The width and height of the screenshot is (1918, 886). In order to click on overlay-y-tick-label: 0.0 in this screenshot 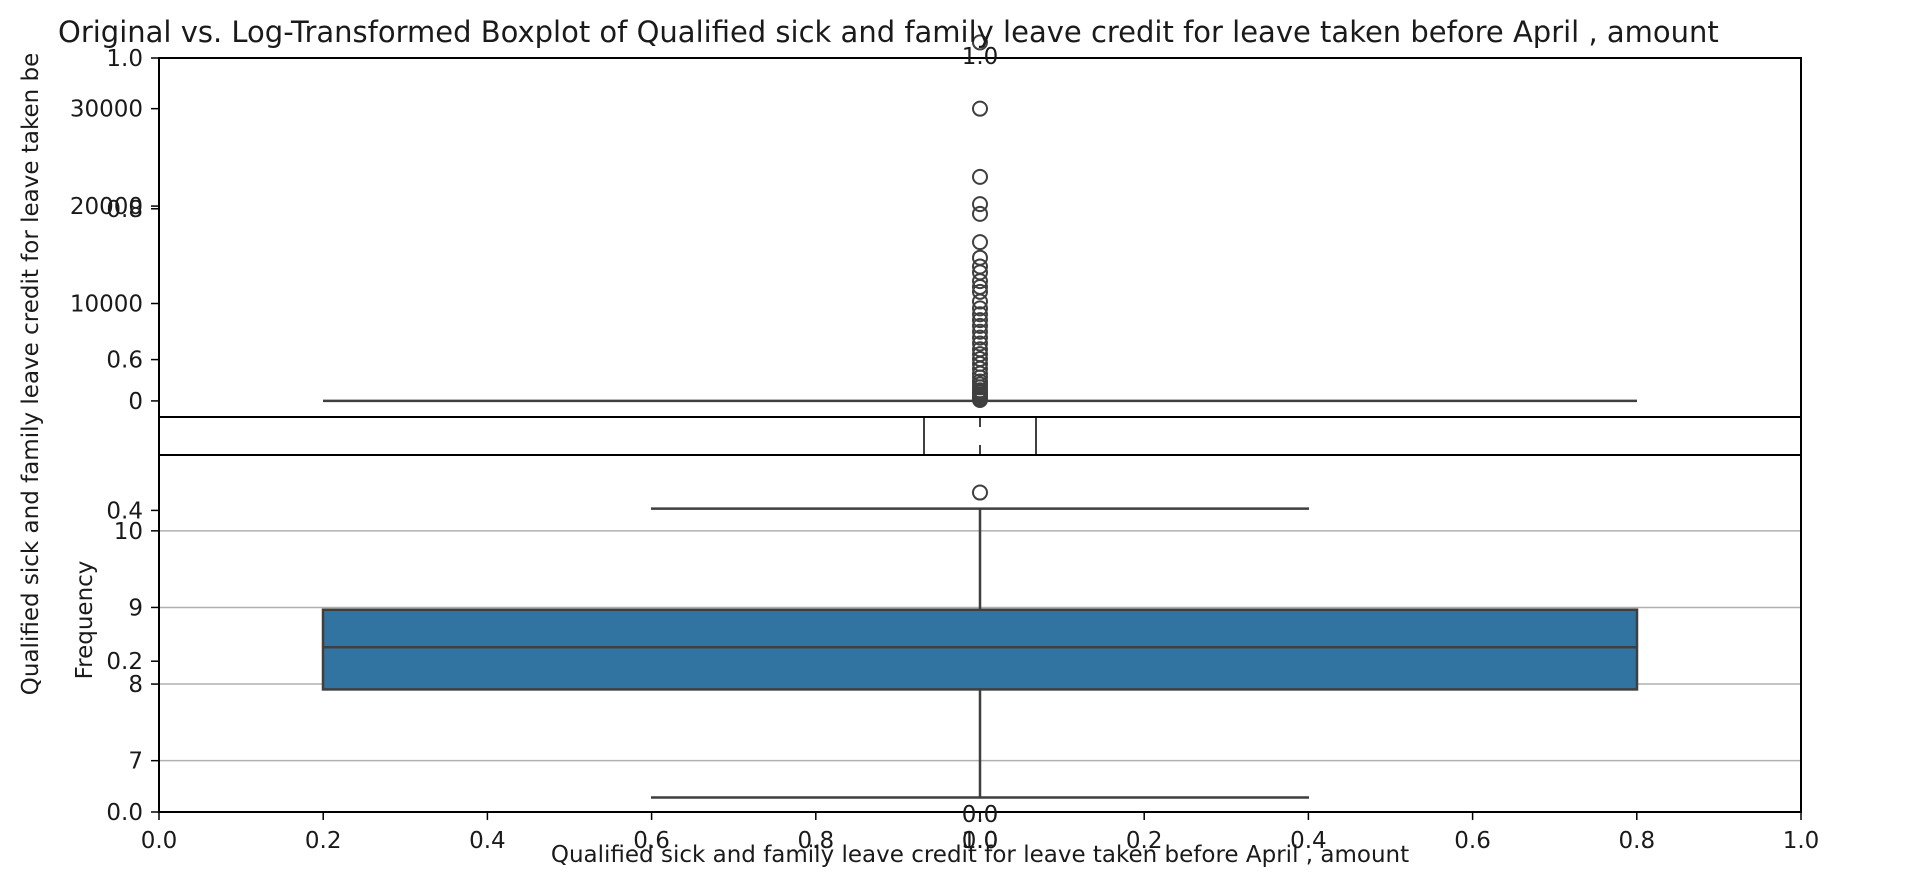, I will do `click(124, 813)`.